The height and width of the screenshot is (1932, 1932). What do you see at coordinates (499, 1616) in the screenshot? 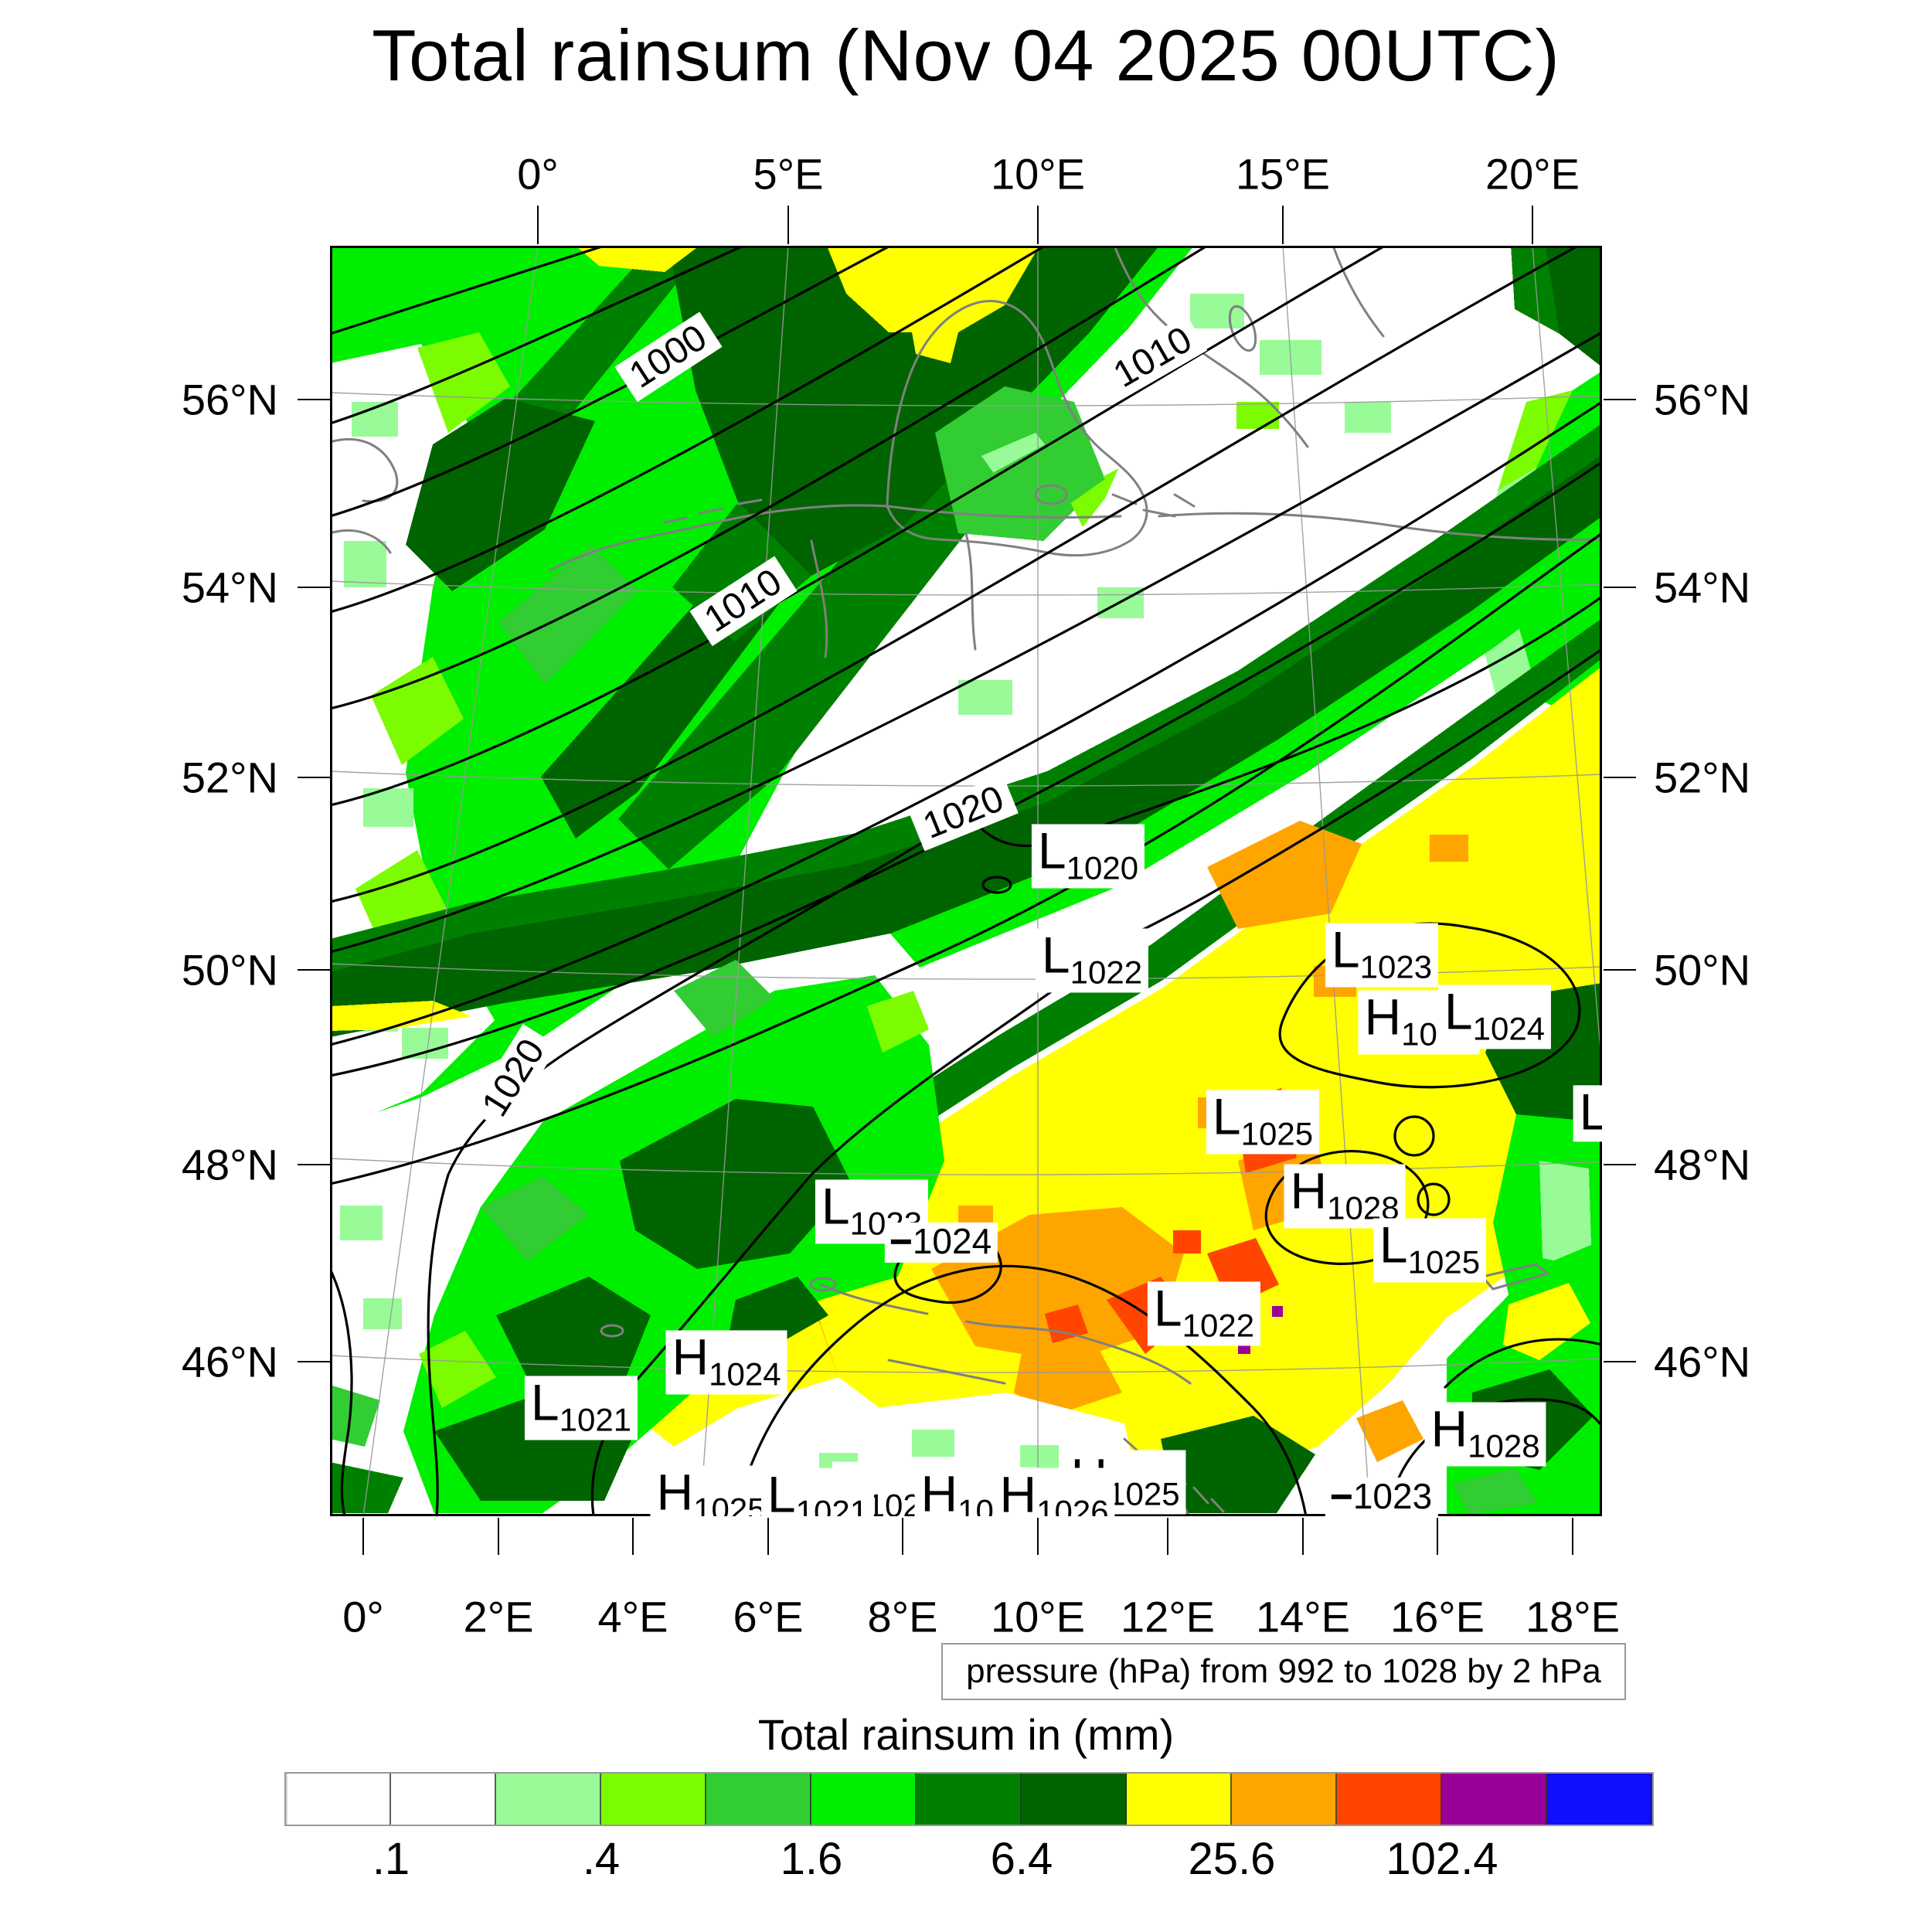
I see `bottom-axis-label: 2°E` at bounding box center [499, 1616].